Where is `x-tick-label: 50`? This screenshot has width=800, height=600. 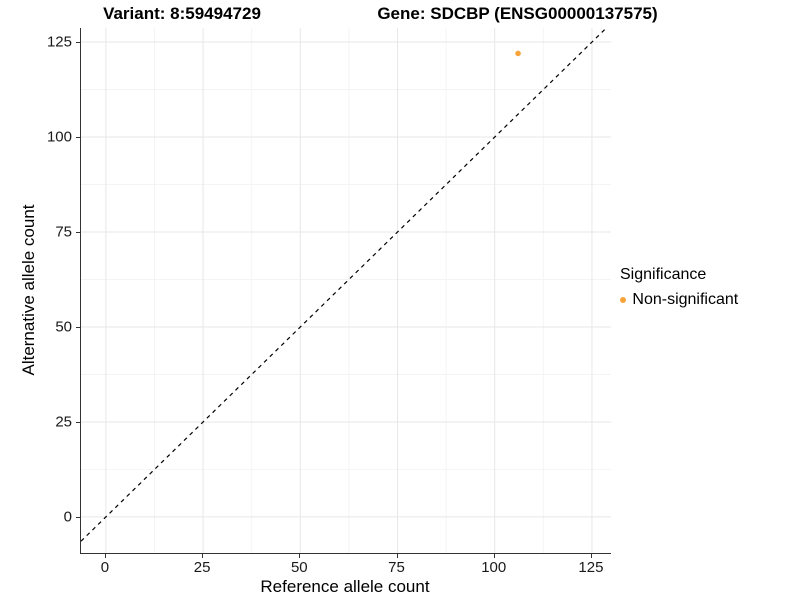
x-tick-label: 50 is located at coordinates (299, 567).